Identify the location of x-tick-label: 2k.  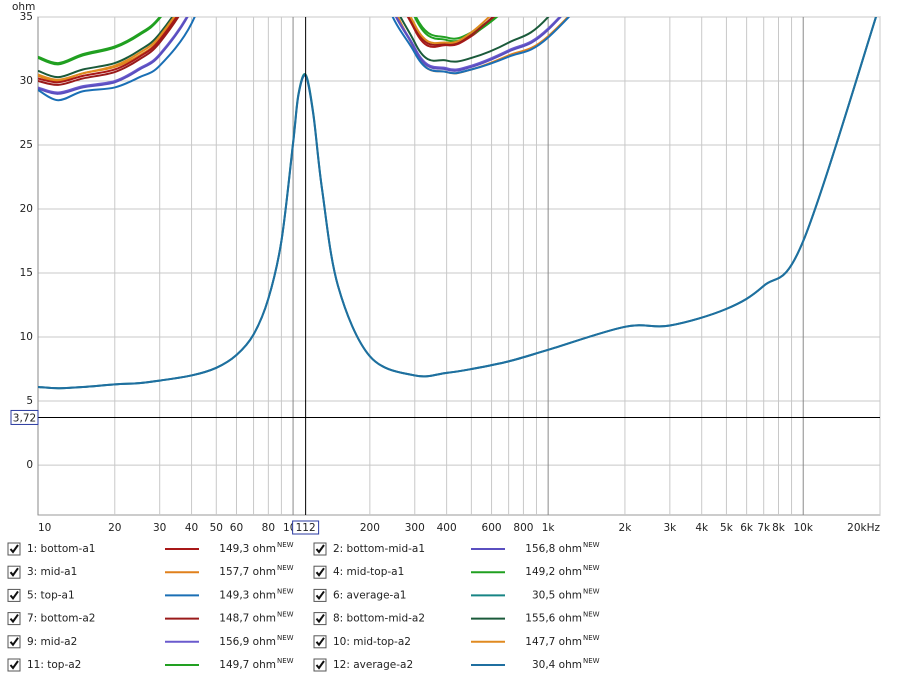
(626, 528).